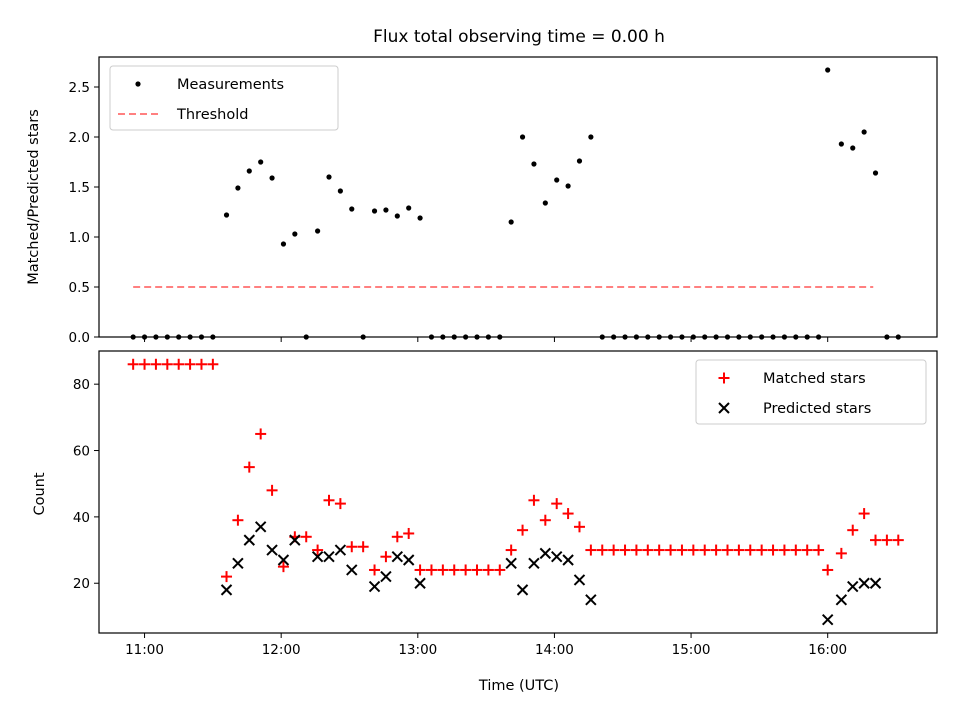  Describe the element at coordinates (224, 98) in the screenshot. I see `legend-box` at that location.